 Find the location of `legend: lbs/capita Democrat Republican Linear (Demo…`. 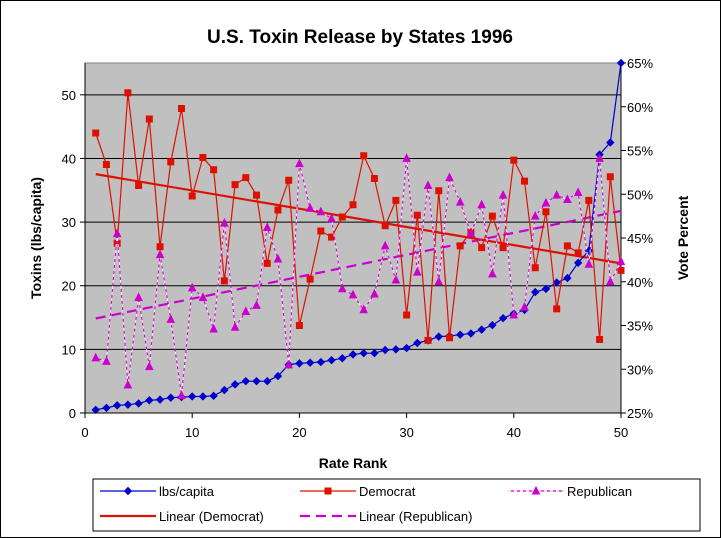

legend: lbs/capita Democrat Republican Linear (Demo… is located at coordinates (366, 504).